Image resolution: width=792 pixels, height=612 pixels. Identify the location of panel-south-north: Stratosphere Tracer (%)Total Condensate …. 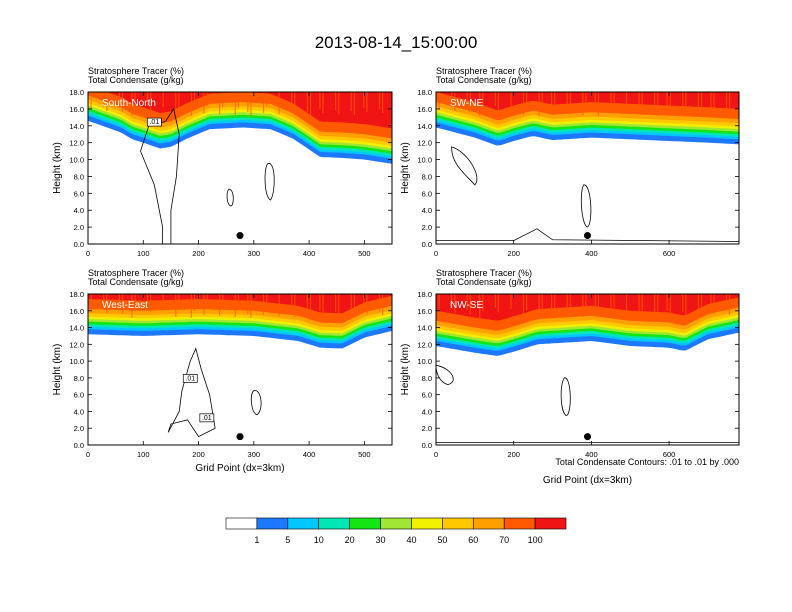
(222, 162).